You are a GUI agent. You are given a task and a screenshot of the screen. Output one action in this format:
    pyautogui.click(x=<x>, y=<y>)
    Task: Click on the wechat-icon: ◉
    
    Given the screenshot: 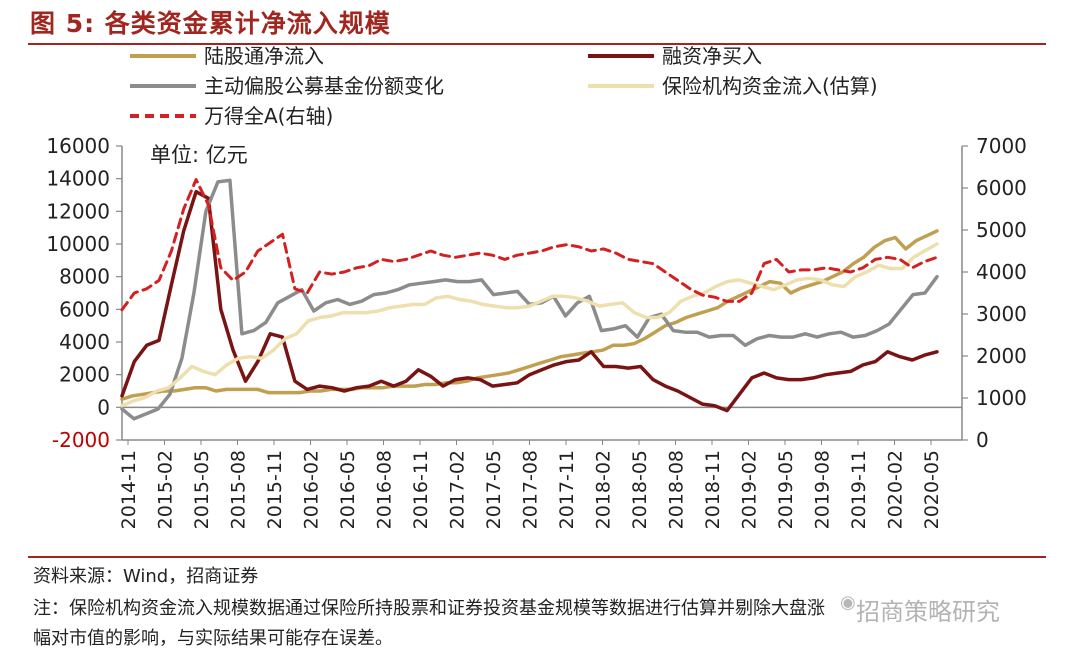 What is the action you would take?
    pyautogui.click(x=848, y=602)
    